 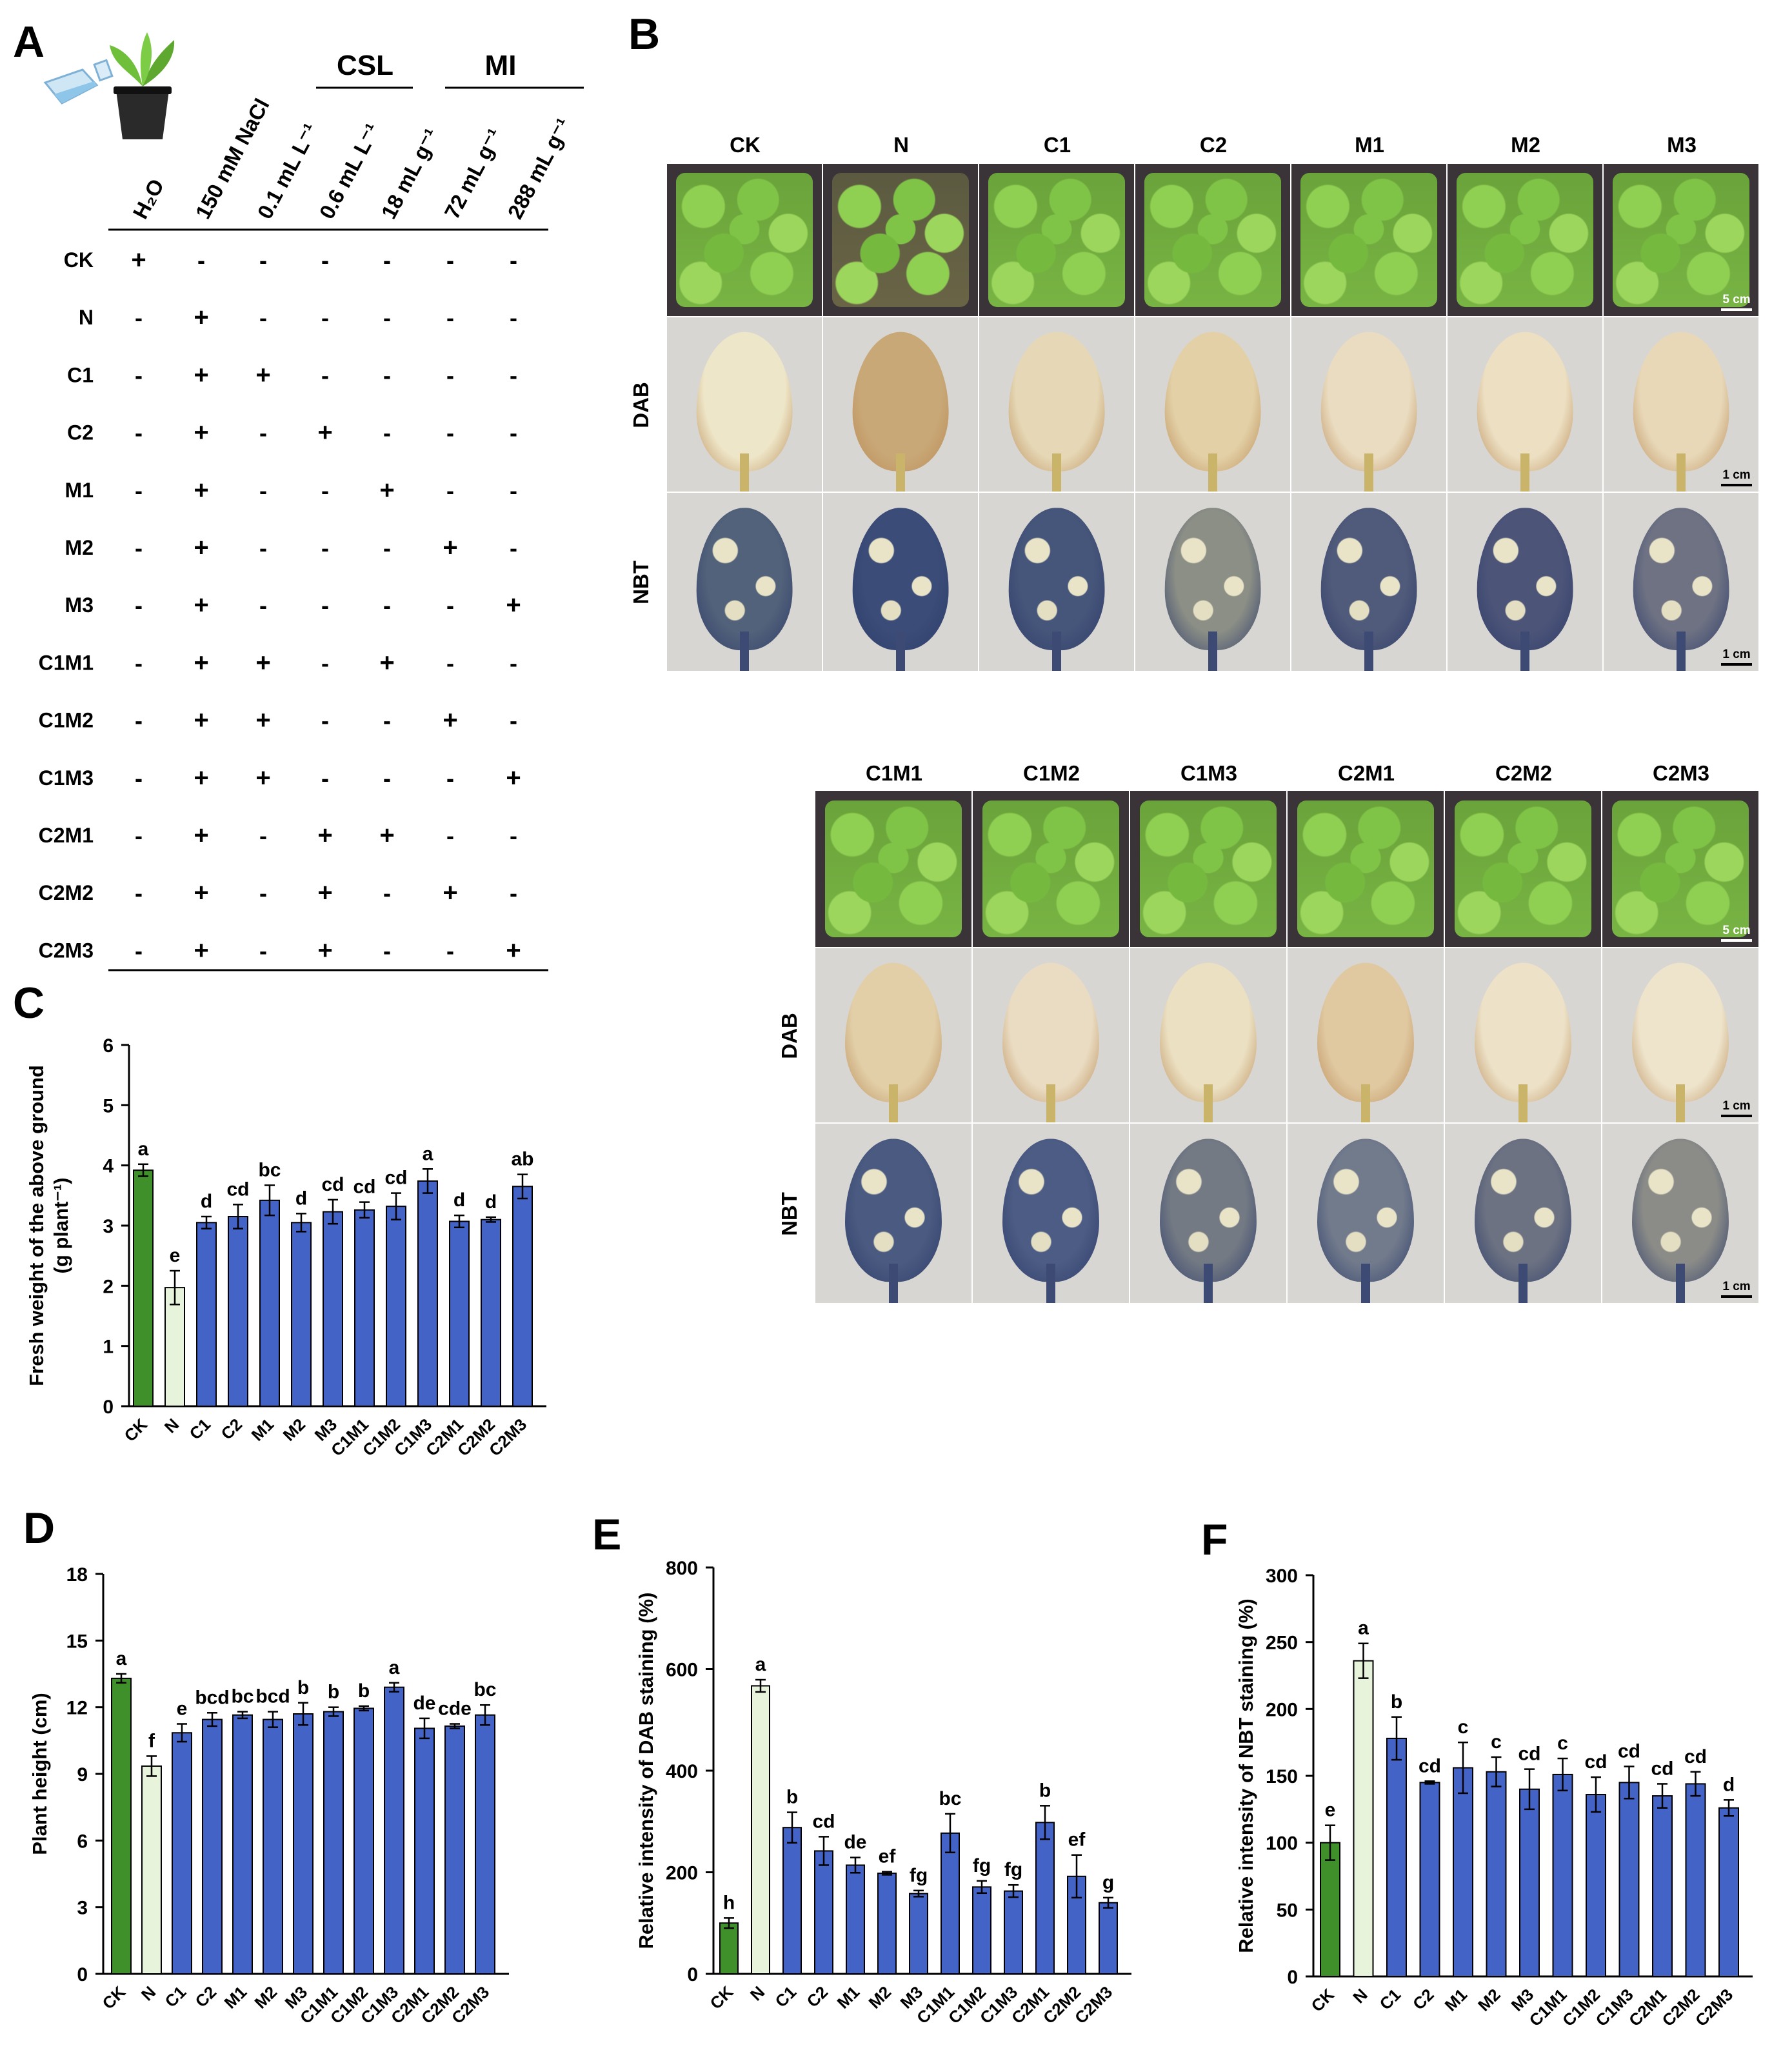 What do you see at coordinates (1282, 1709) in the screenshot?
I see `y-tick-label: 200` at bounding box center [1282, 1709].